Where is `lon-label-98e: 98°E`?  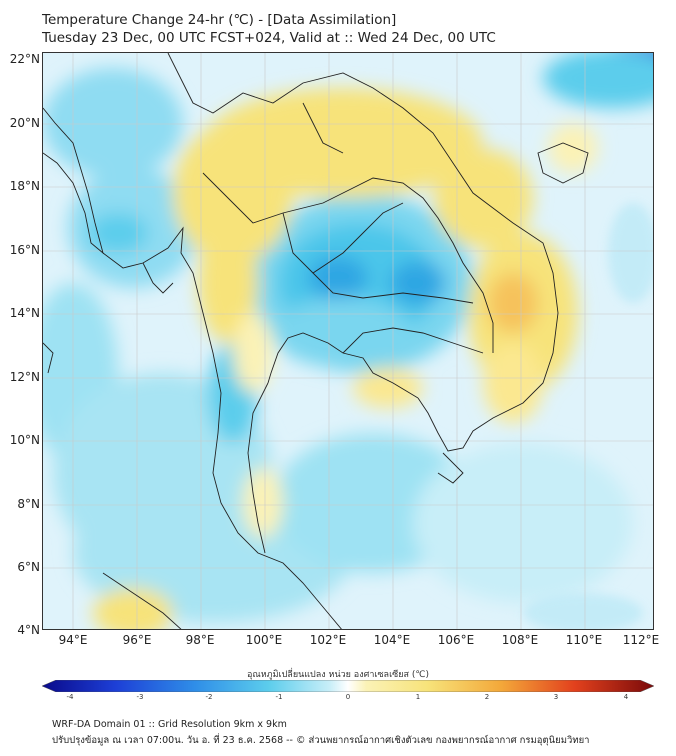
lon-label-98e: 98°E is located at coordinates (200, 640).